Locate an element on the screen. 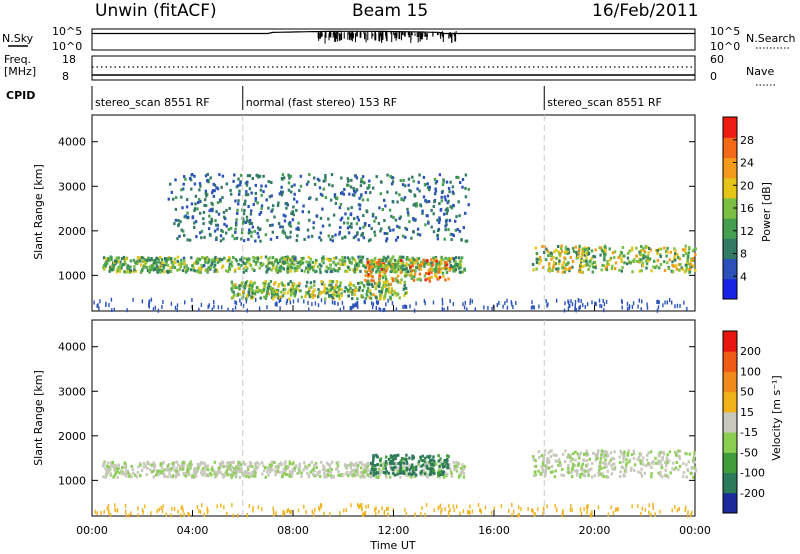 This screenshot has width=800, height=554. power-cbar-tick: 4 is located at coordinates (743, 276).